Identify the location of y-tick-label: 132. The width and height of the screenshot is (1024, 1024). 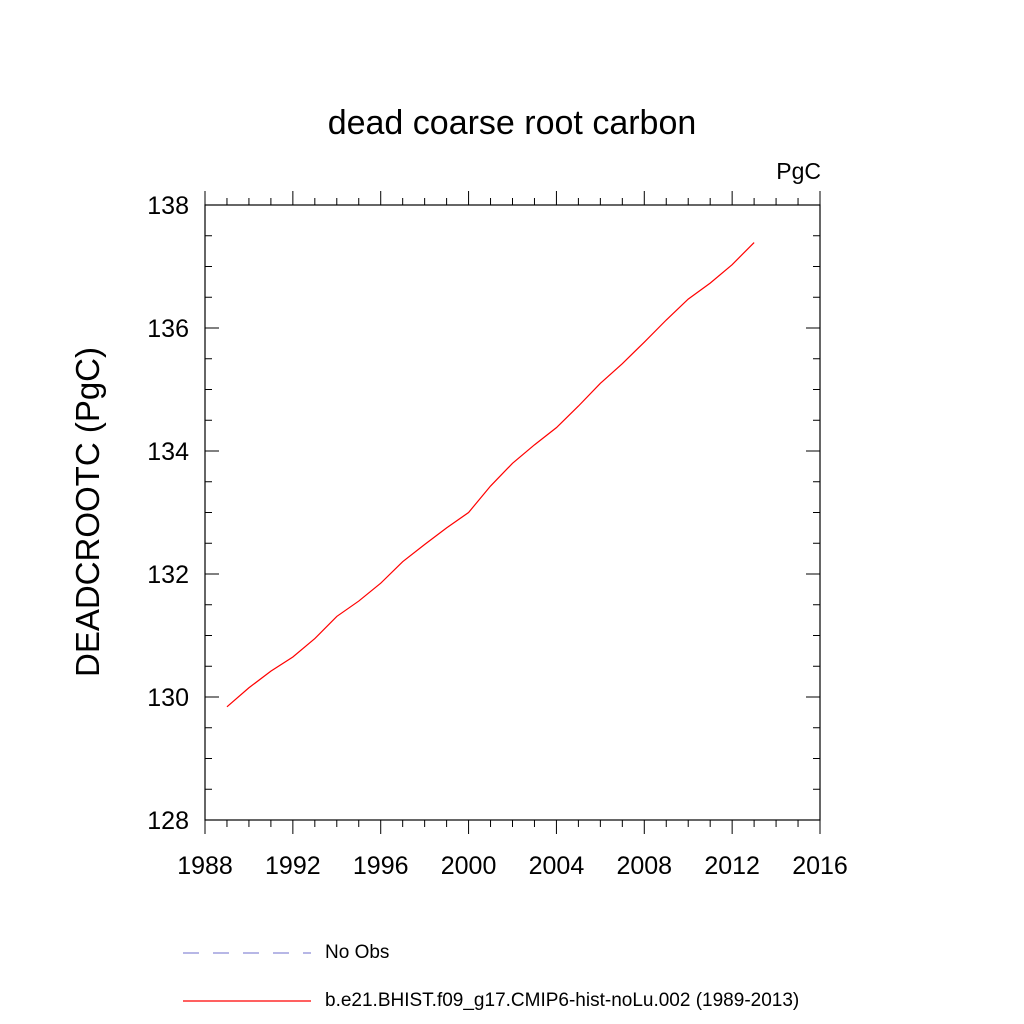
(168, 575).